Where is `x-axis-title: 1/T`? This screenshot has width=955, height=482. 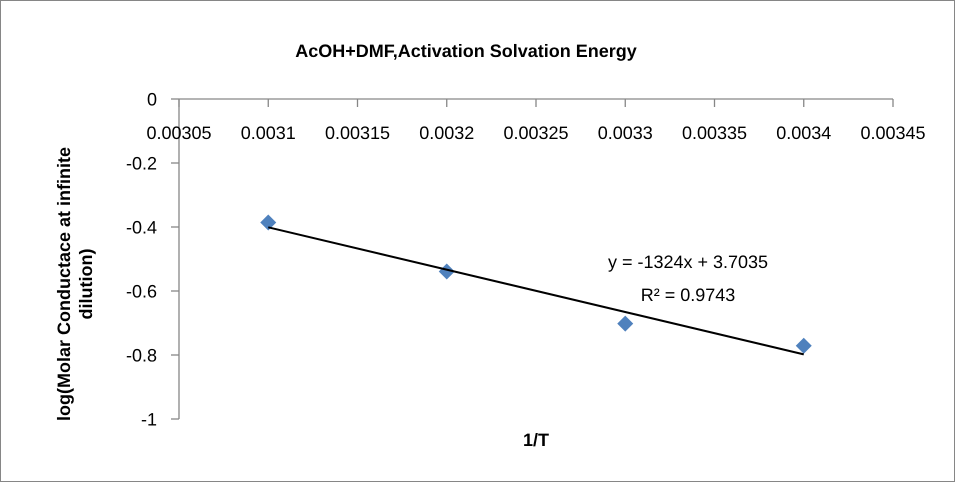
x-axis-title: 1/T is located at coordinates (536, 440).